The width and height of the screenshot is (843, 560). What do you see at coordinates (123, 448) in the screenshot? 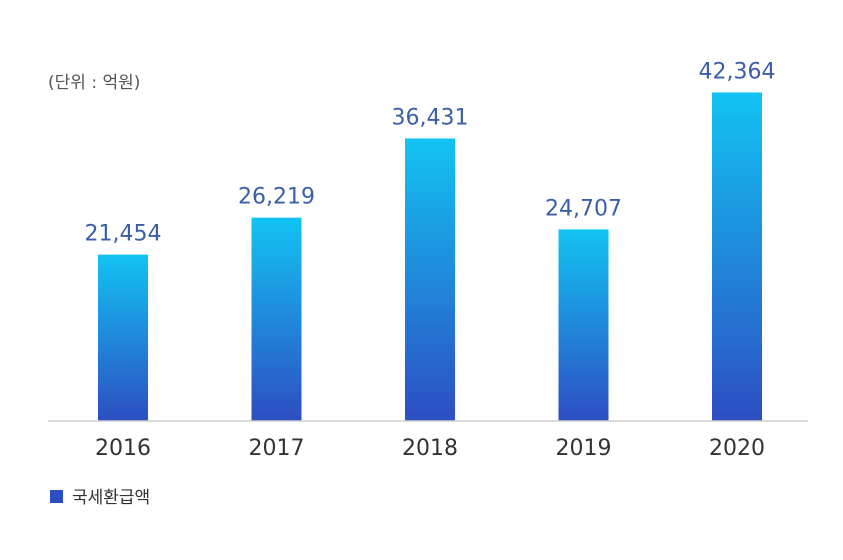
I see `x-tick-label-2016: 2016` at bounding box center [123, 448].